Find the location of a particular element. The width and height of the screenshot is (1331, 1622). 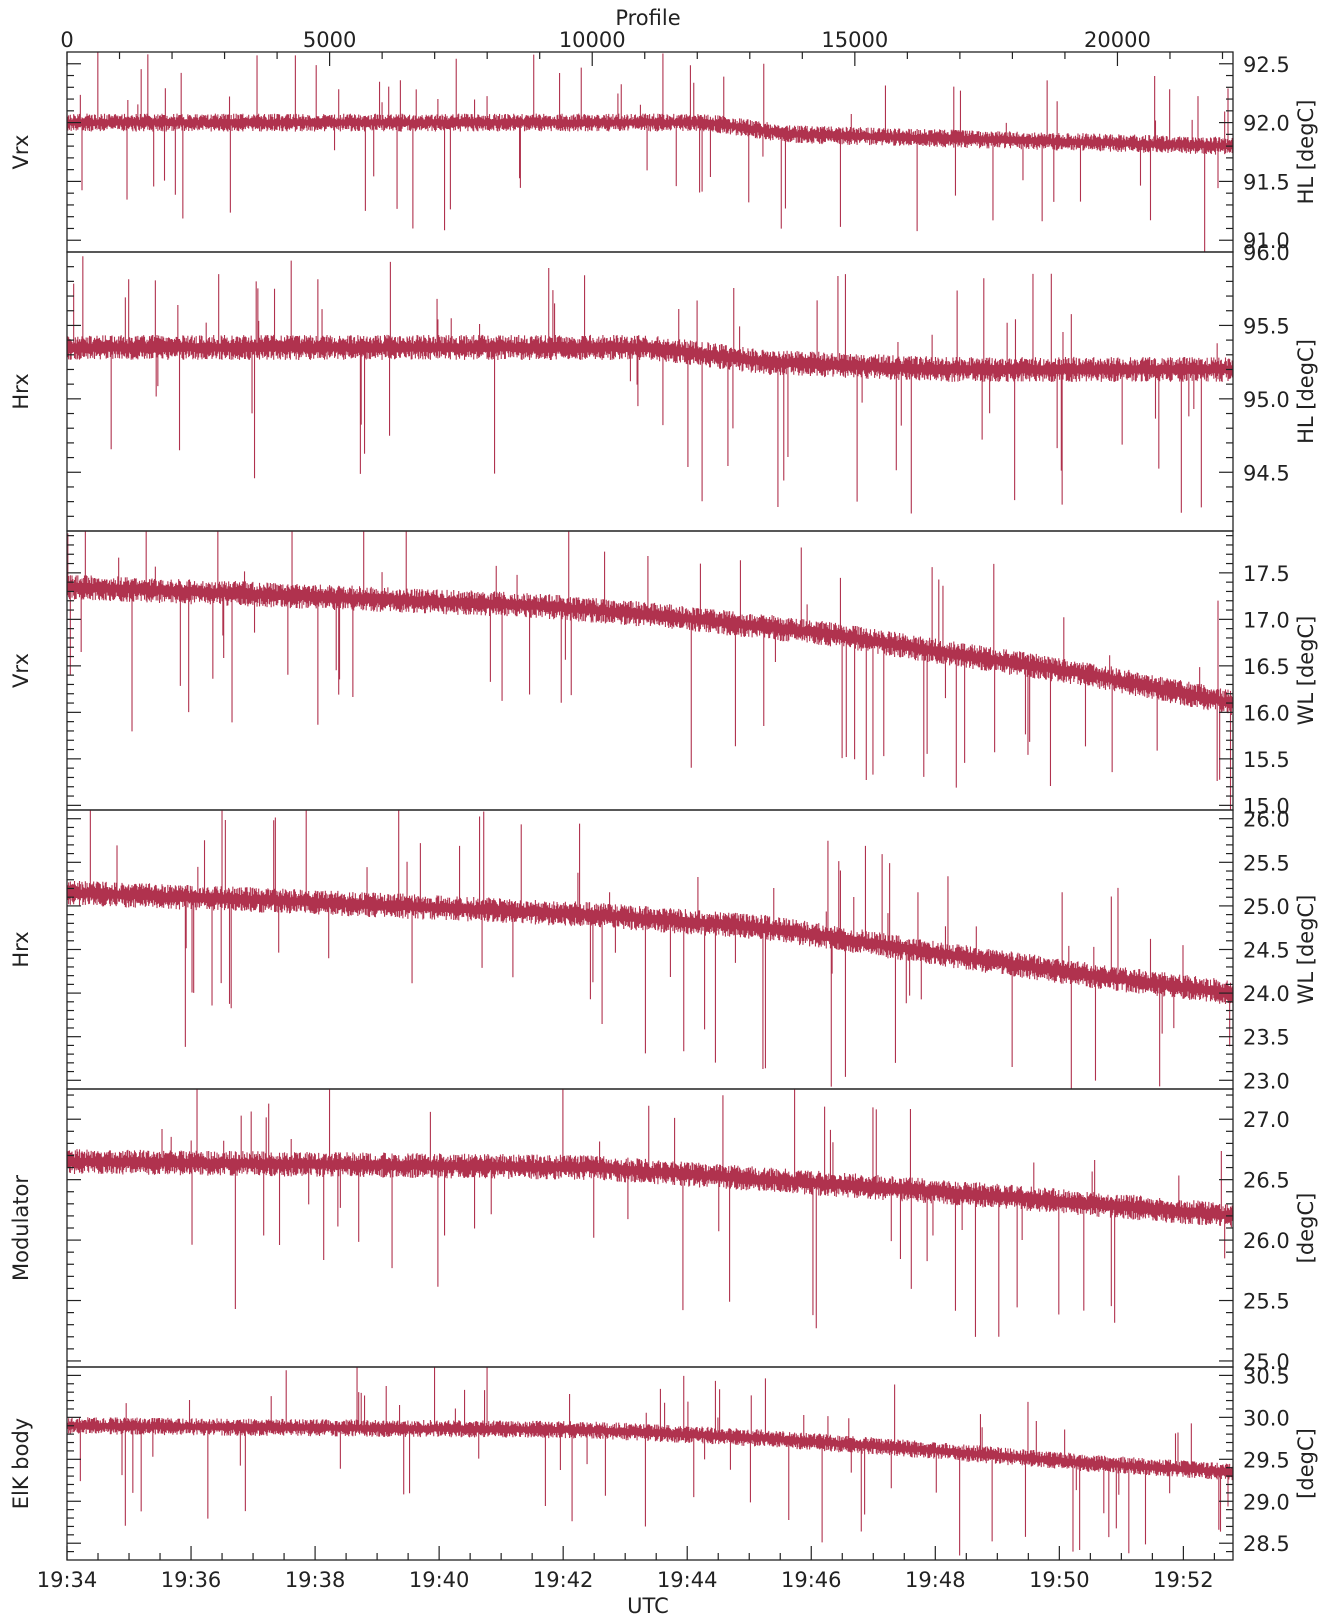

y-tick-label: 24.0 is located at coordinates (1266, 994).